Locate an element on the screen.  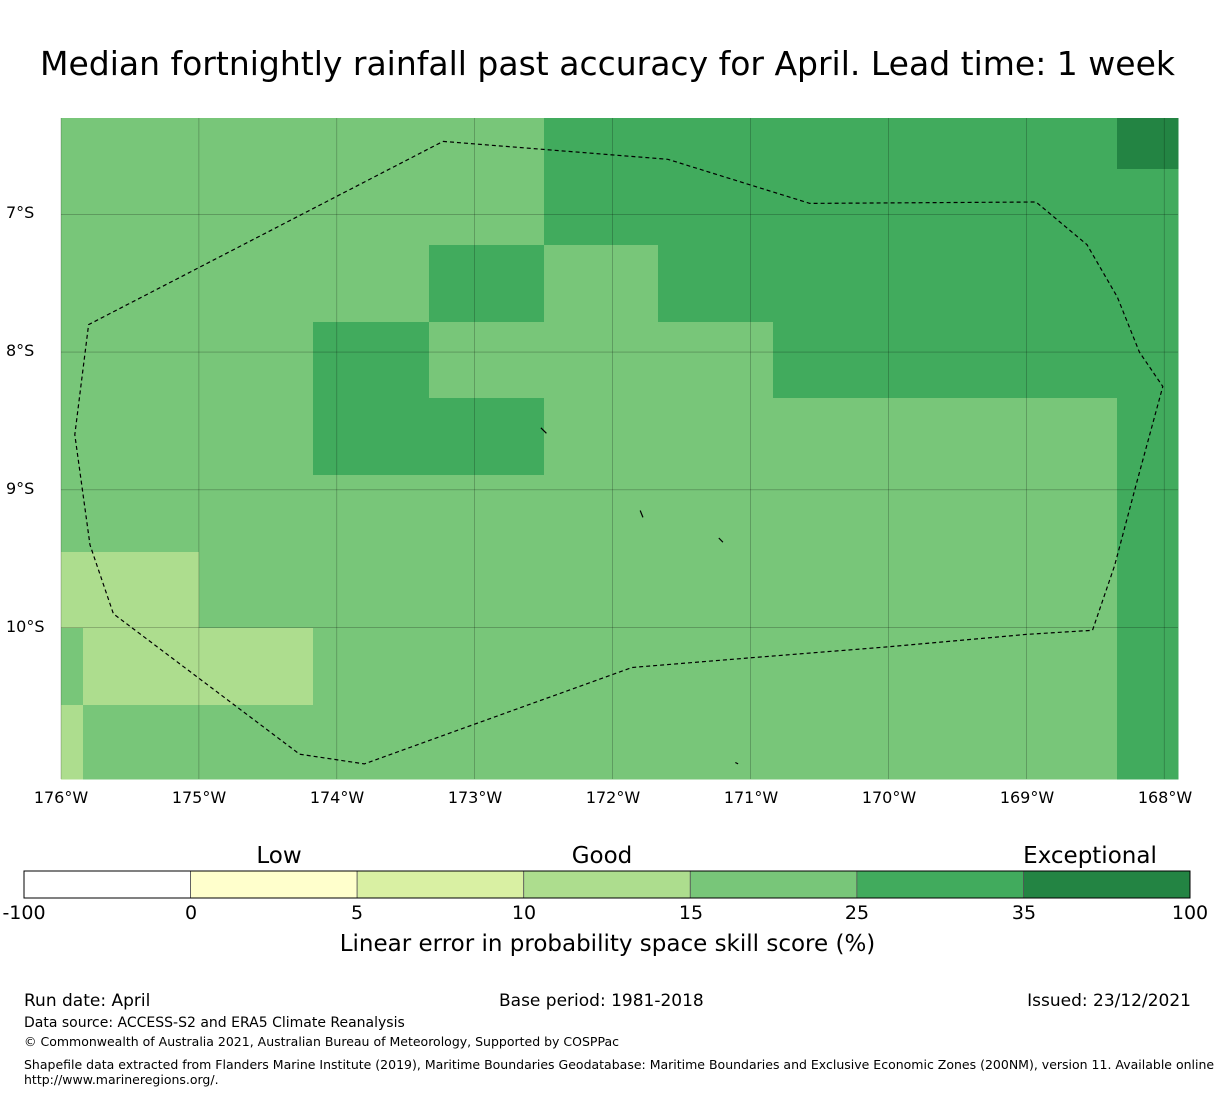
lon-tick-label: 175°W is located at coordinates (199, 797).